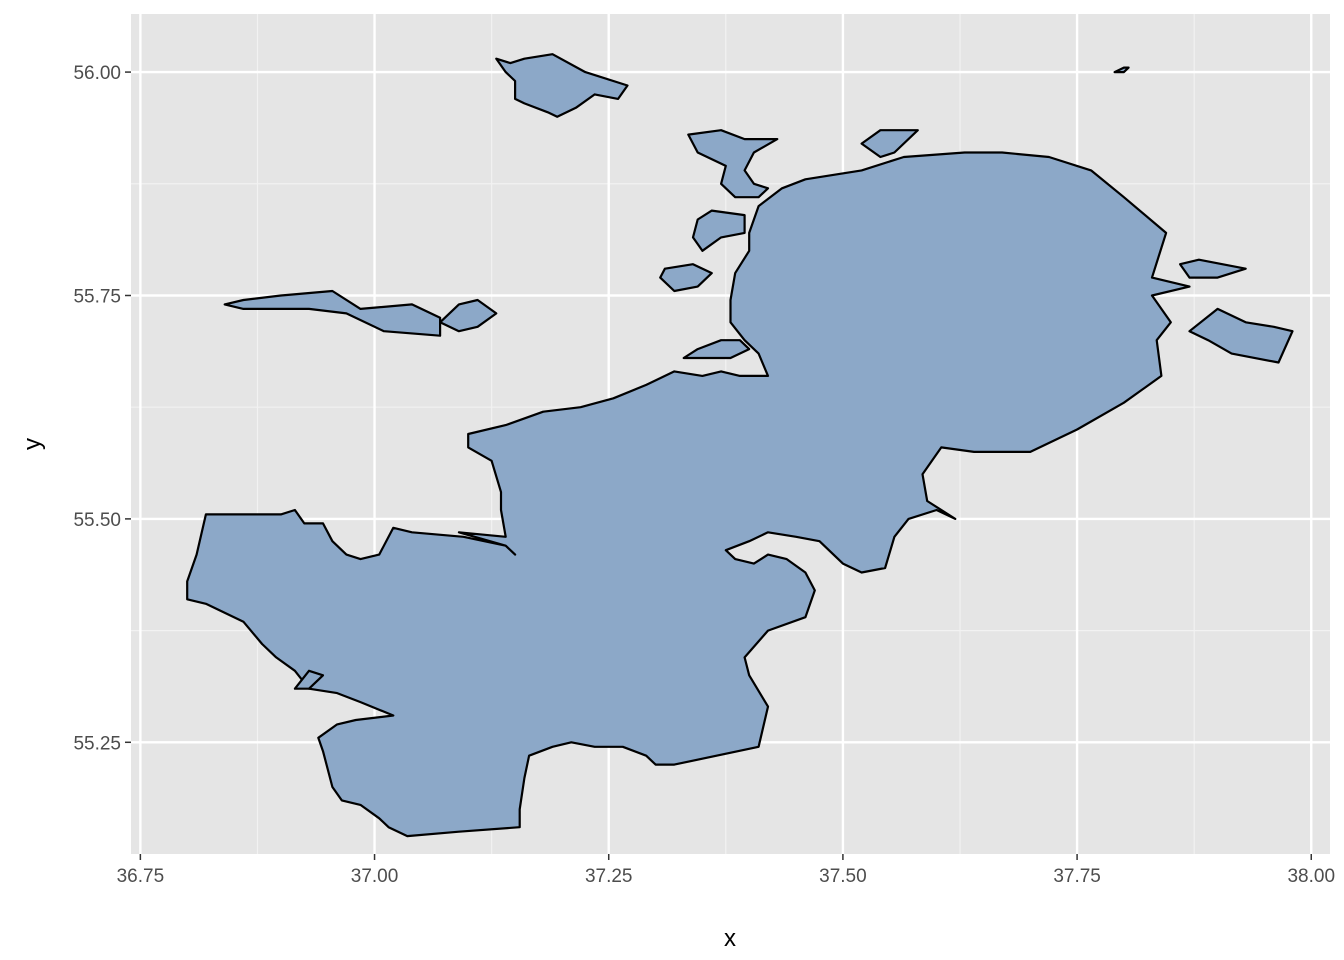 The width and height of the screenshot is (1344, 960). What do you see at coordinates (889, 144) in the screenshot?
I see `region-north-spike` at bounding box center [889, 144].